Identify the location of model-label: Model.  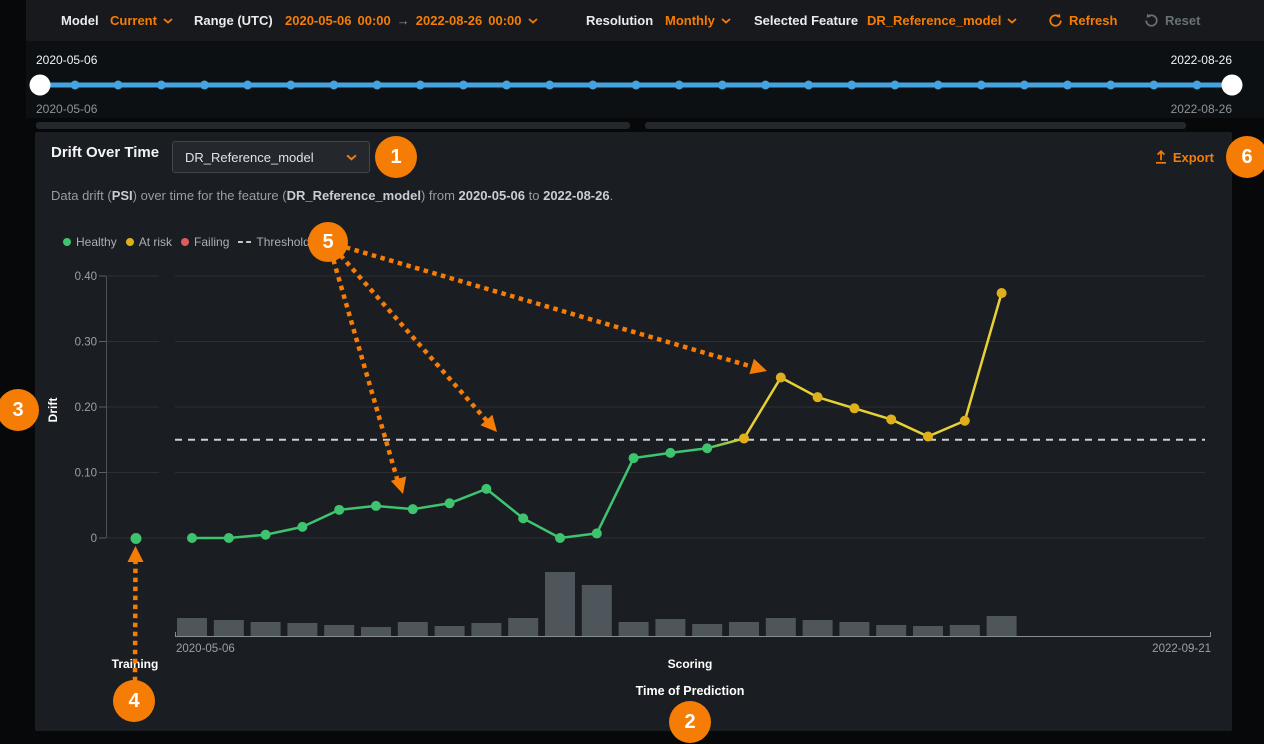
(80, 20).